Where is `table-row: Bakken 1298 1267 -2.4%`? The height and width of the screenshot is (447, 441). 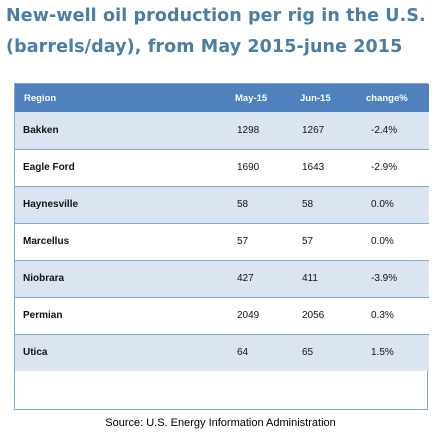 table-row: Bakken 1298 1267 -2.4% is located at coordinates (222, 130).